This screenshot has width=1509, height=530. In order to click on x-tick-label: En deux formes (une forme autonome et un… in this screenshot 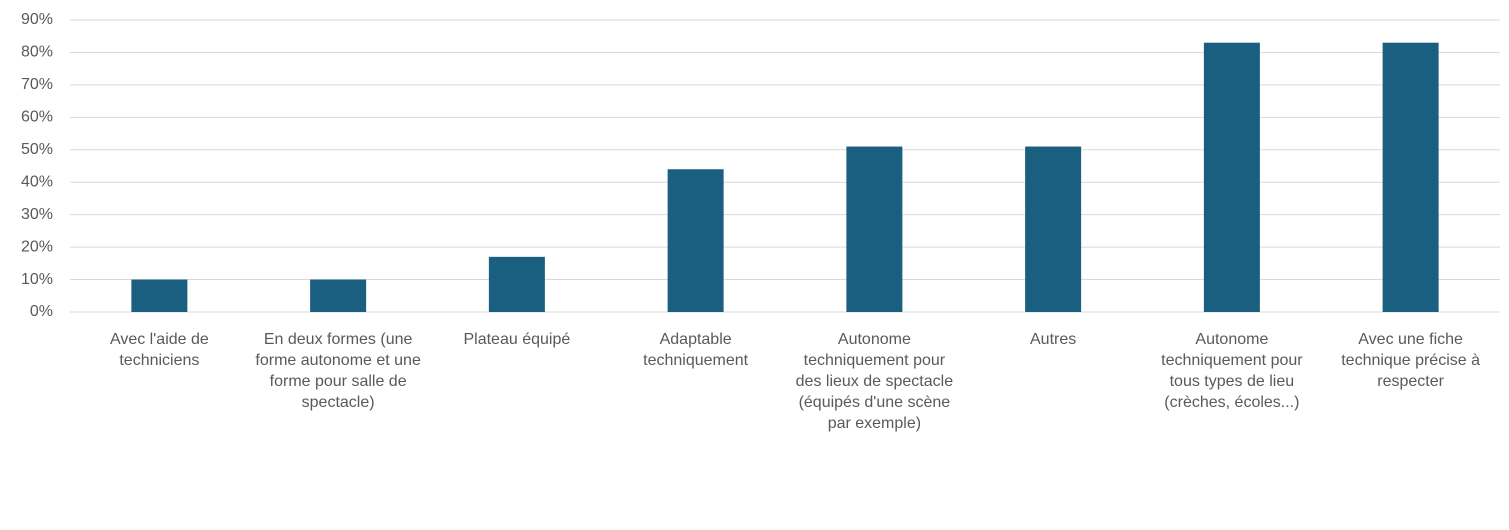, I will do `click(338, 371)`.